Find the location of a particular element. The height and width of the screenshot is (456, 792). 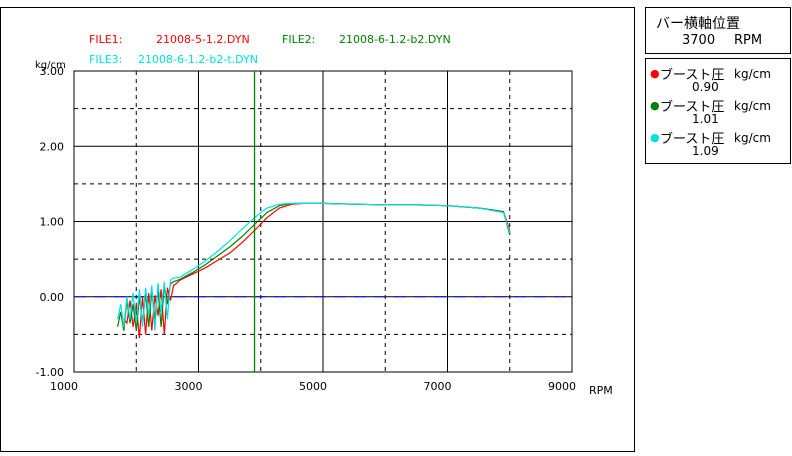

x-tick-label: 5000 is located at coordinates (313, 386).